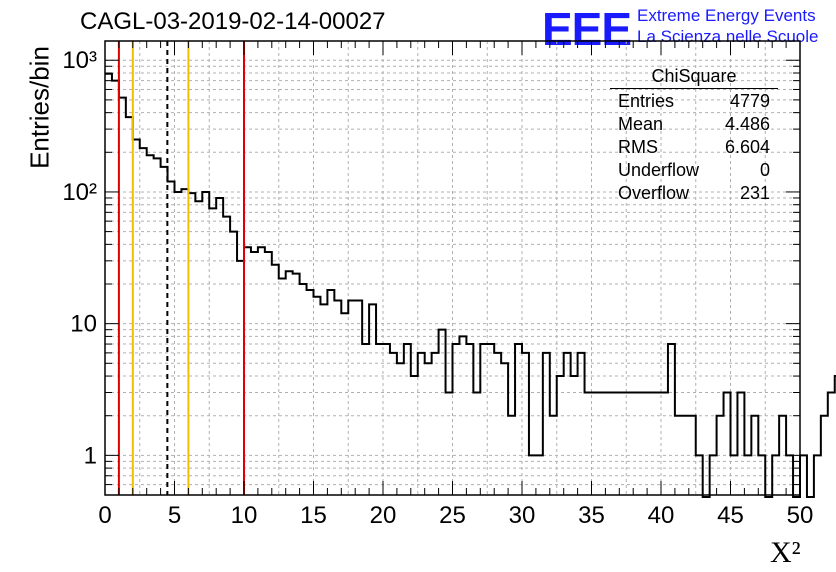 Image resolution: width=836 pixels, height=572 pixels. Describe the element at coordinates (174, 515) in the screenshot. I see `x-tick-label: 5` at that location.